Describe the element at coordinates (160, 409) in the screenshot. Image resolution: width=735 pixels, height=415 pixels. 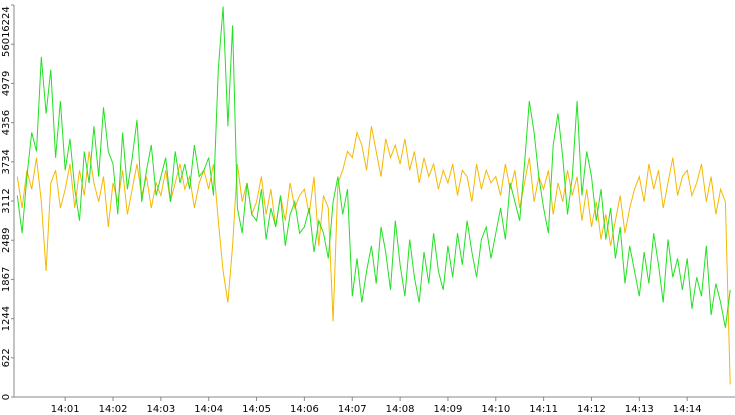
I see `x-tick-label: 14:03` at that location.